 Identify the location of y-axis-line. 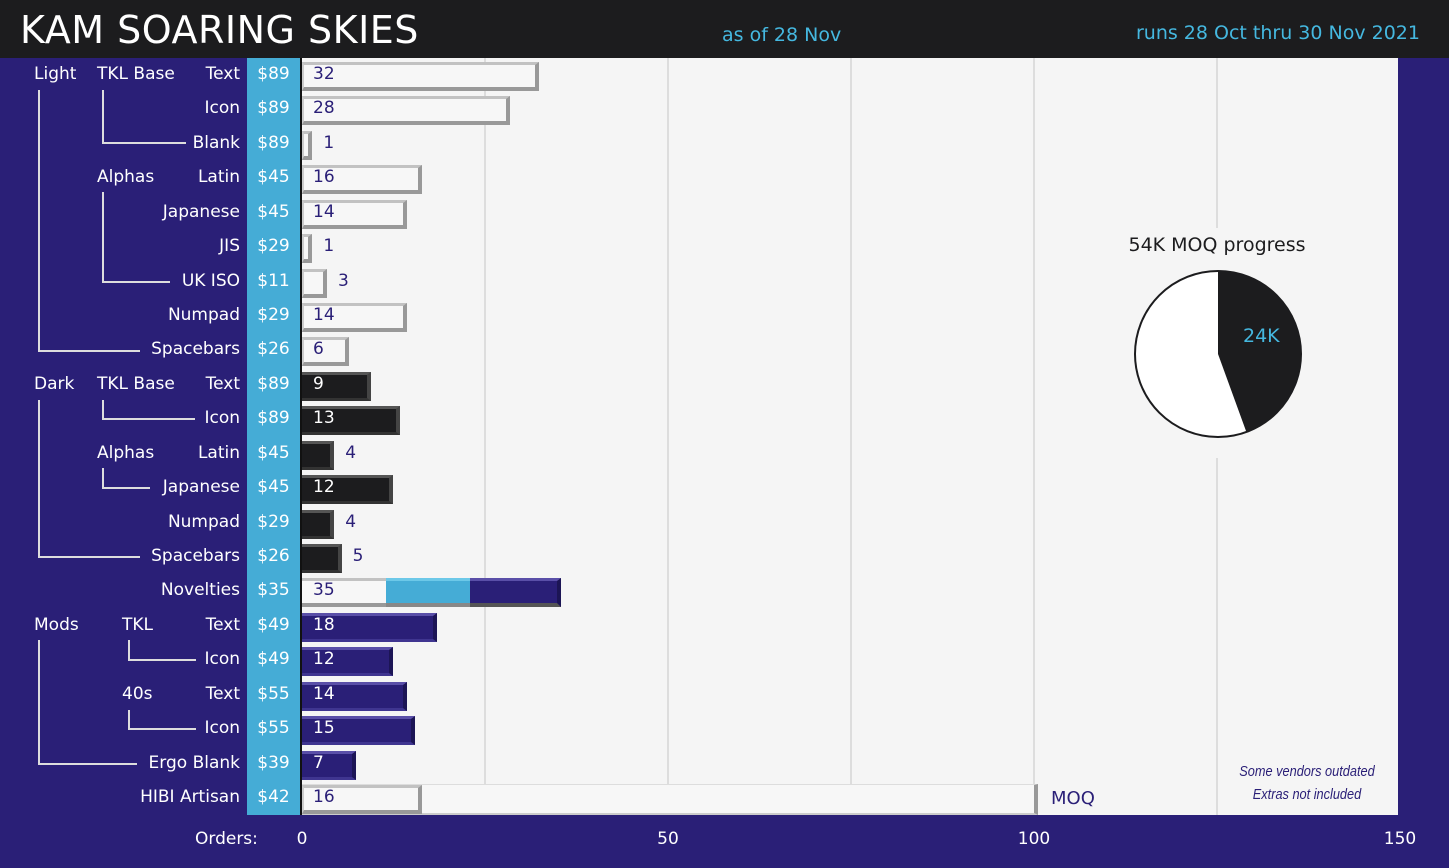
(301, 436).